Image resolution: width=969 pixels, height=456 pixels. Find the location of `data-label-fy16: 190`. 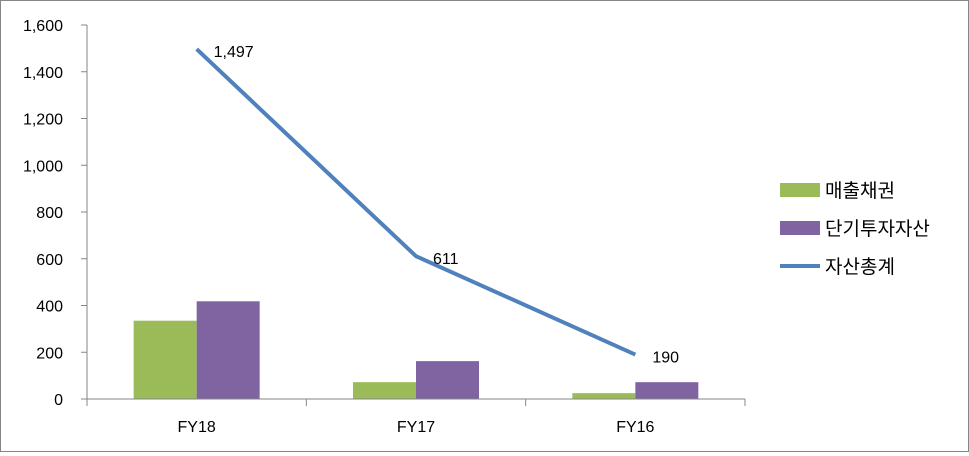

data-label-fy16: 190 is located at coordinates (665, 358).